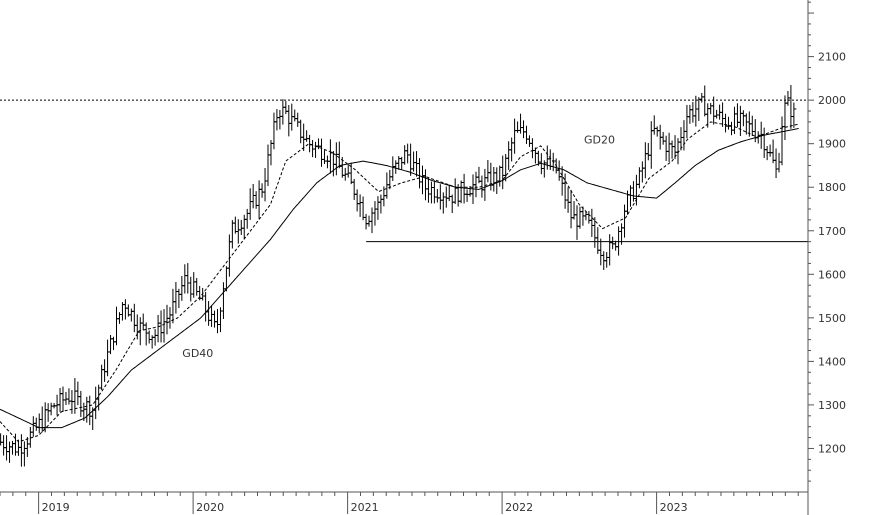 This screenshot has width=874, height=515. I want to click on x-tick-label: 2019, so click(56, 507).